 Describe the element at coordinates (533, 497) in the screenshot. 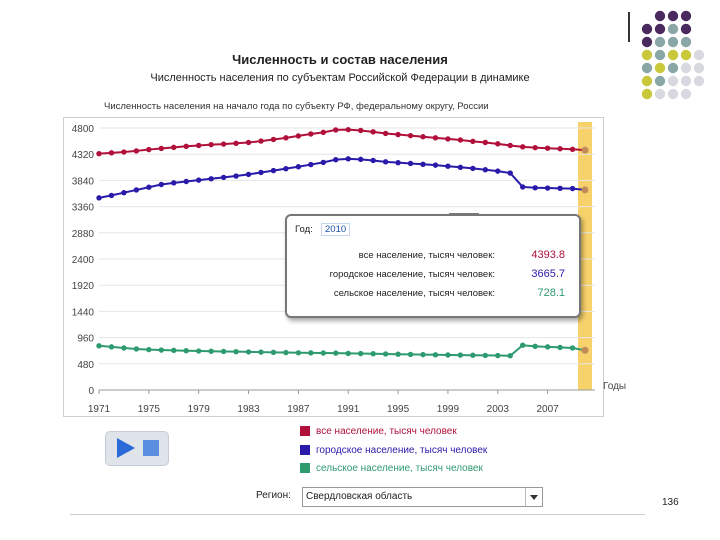

I see `chevron-down-icon` at that location.